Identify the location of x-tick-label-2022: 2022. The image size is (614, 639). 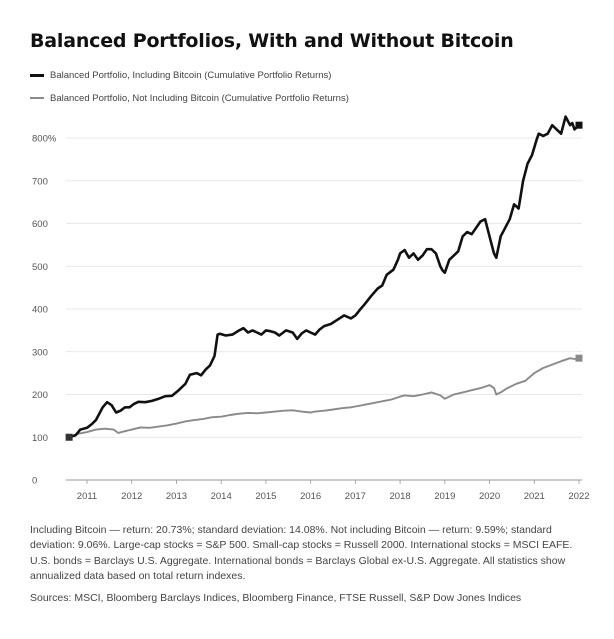
(578, 496).